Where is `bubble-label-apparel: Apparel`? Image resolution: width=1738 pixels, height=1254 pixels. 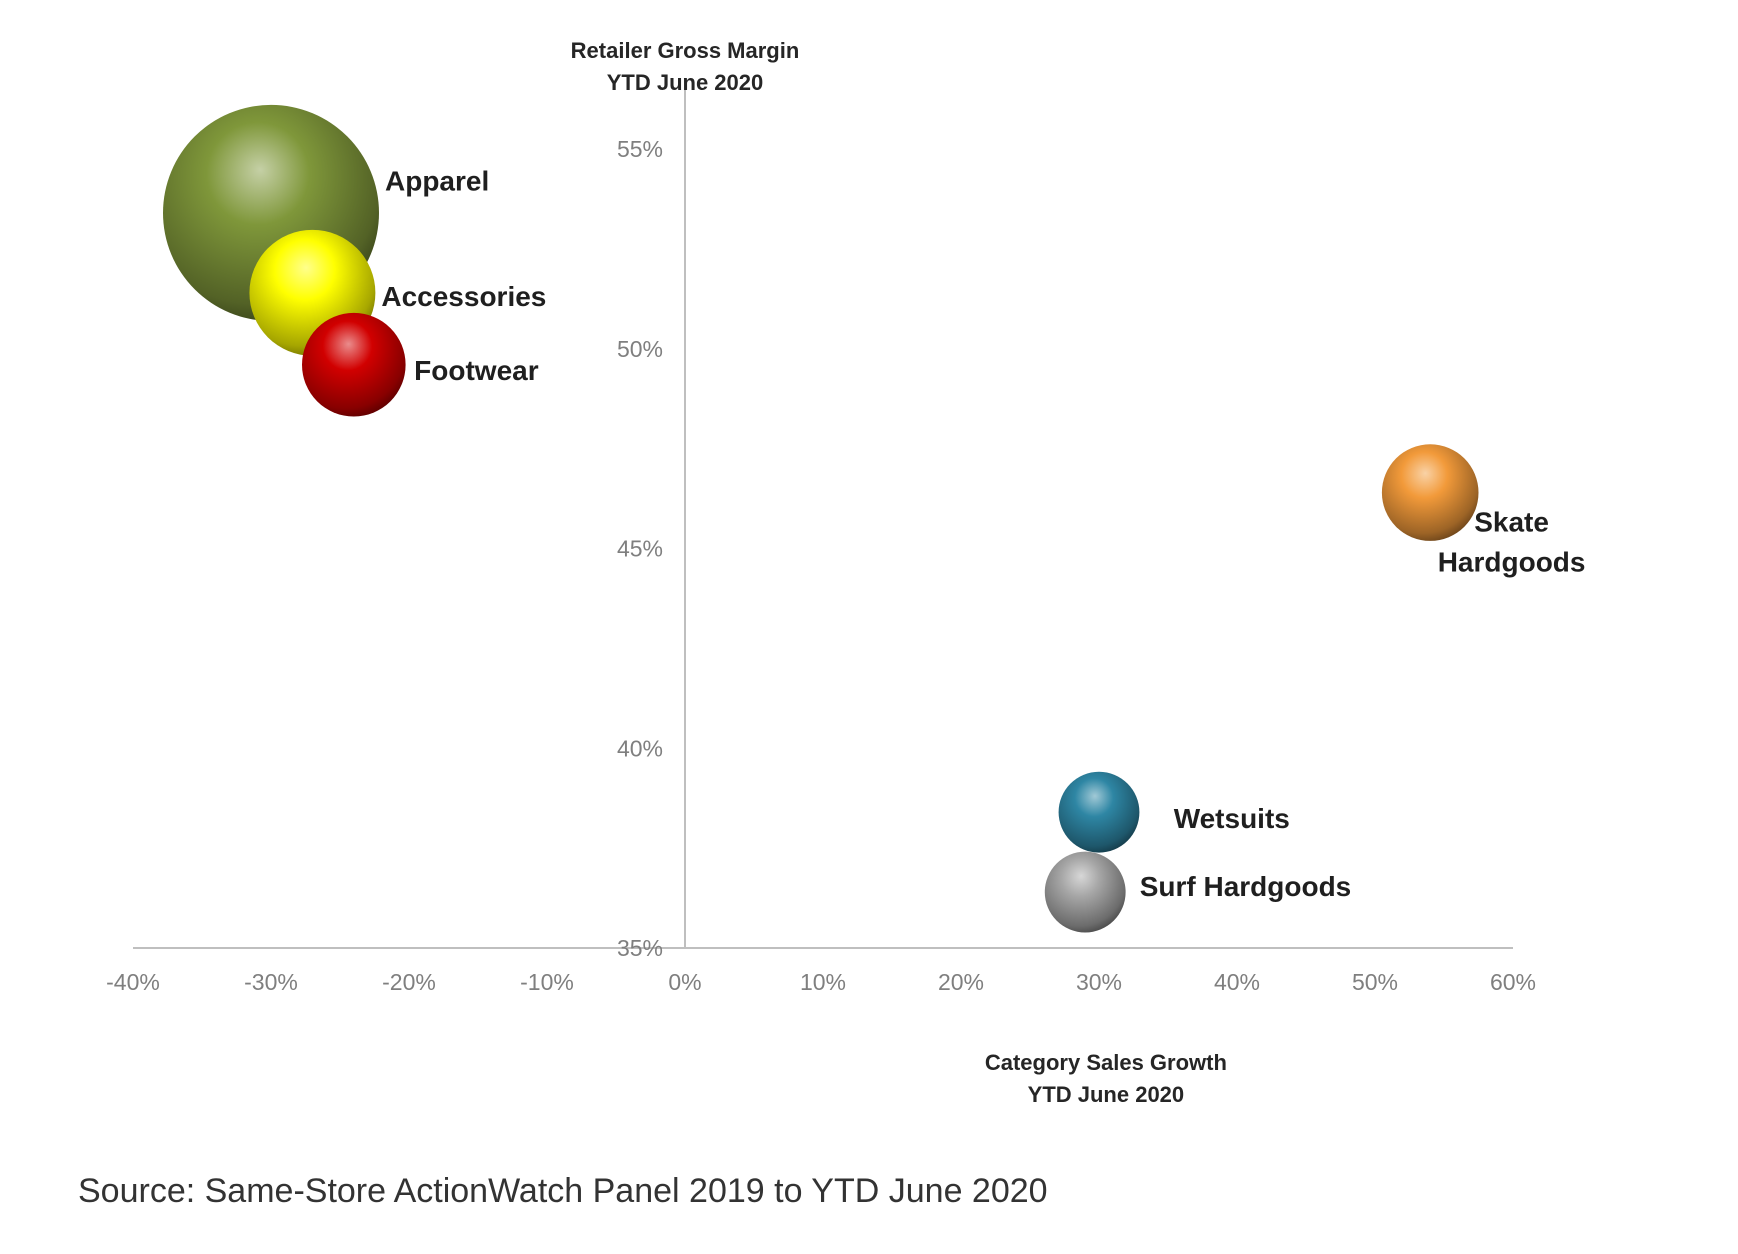
bubble-label-apparel: Apparel is located at coordinates (437, 181).